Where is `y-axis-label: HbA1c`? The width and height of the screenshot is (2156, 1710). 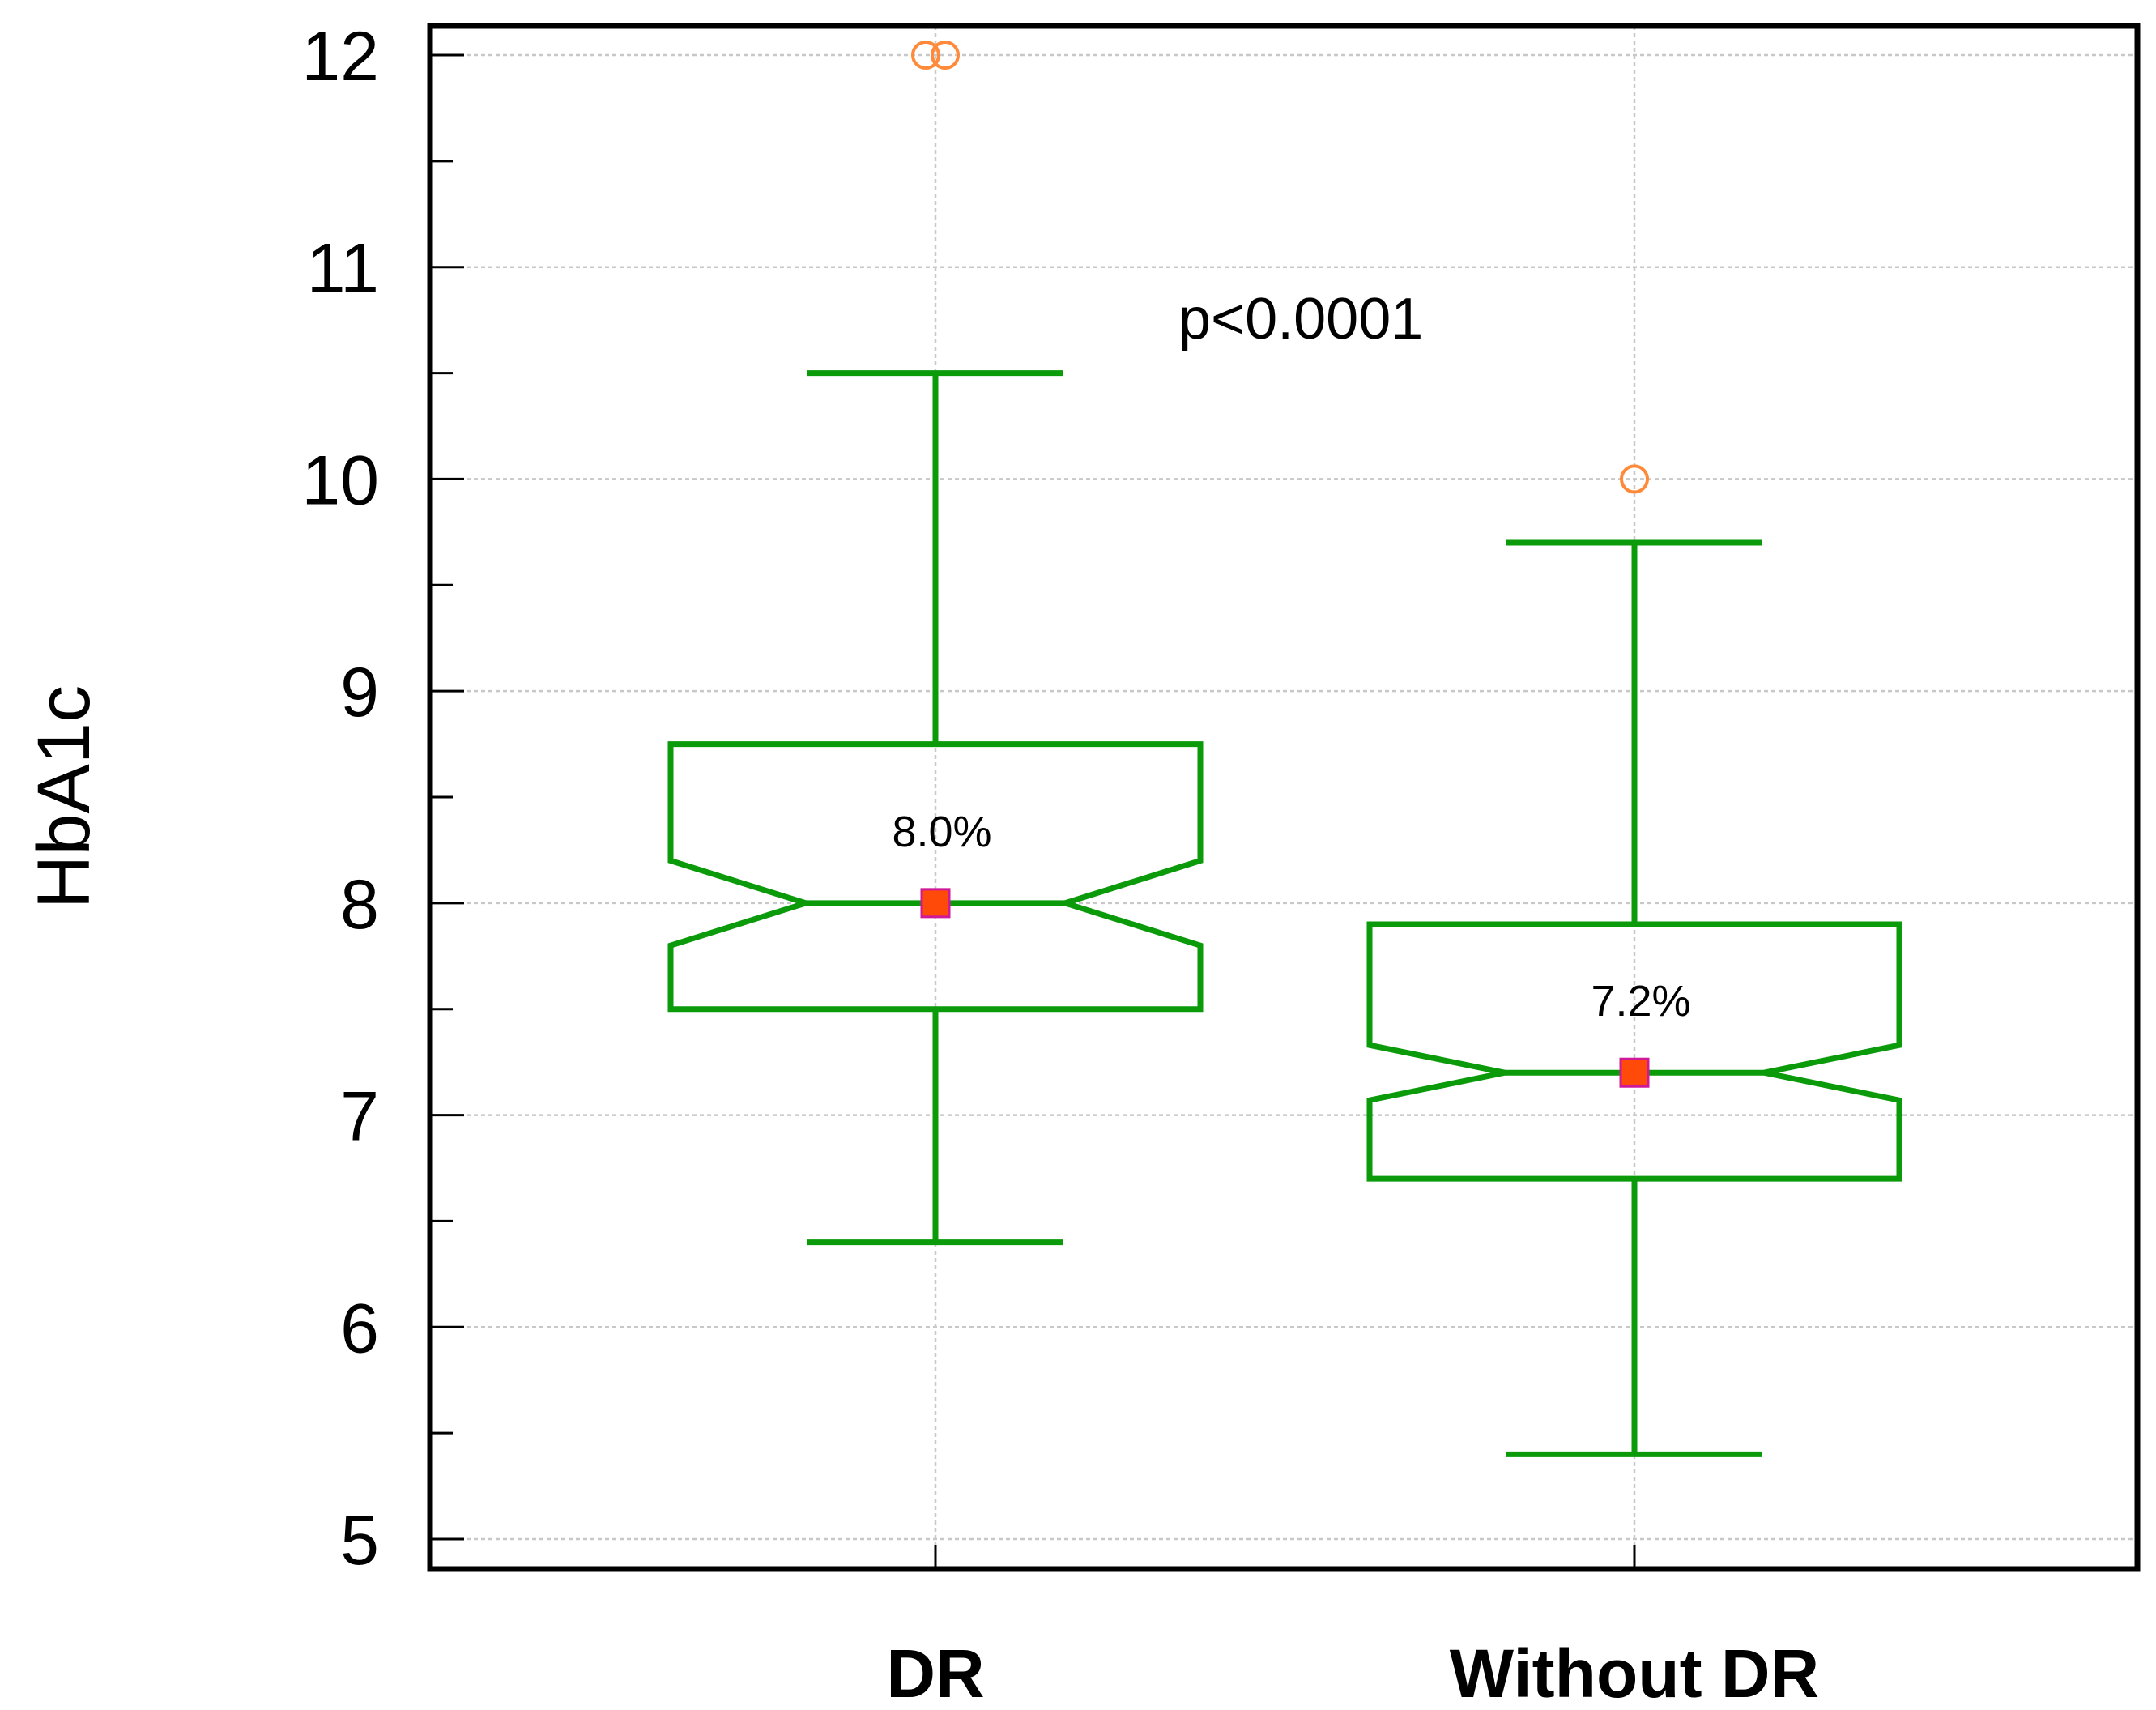
y-axis-label: HbA1c is located at coordinates (64, 797).